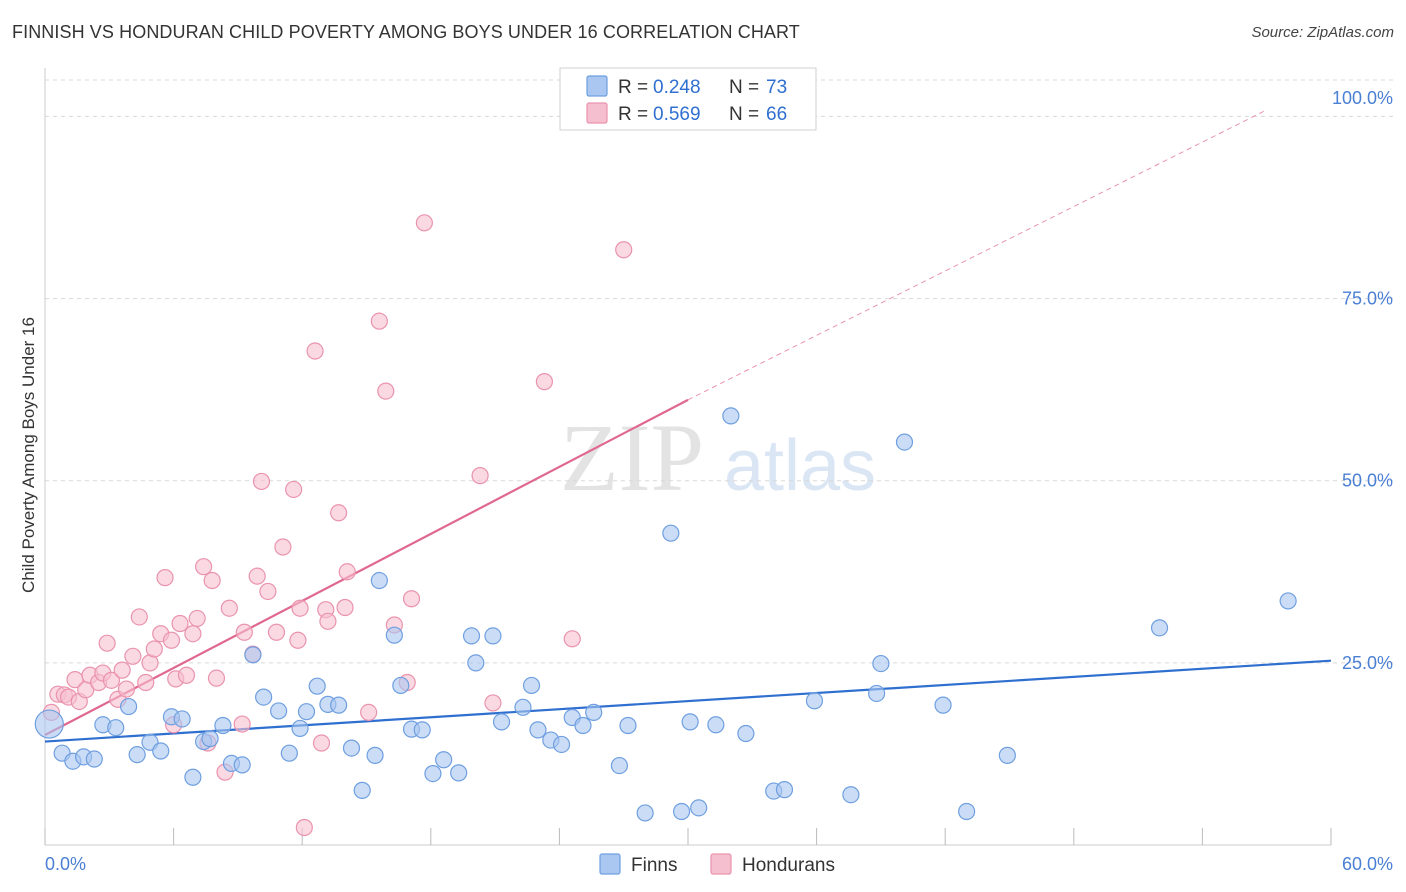 This screenshot has width=1406, height=892. I want to click on legend-n-value-1: 73, so click(776, 87).